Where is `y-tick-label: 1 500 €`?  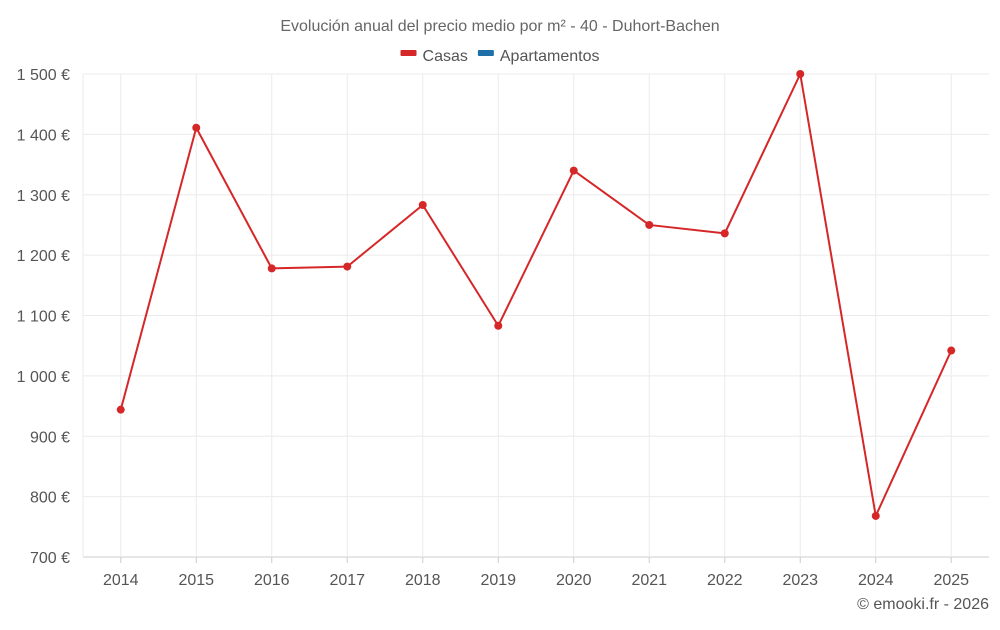 y-tick-label: 1 500 € is located at coordinates (43, 75).